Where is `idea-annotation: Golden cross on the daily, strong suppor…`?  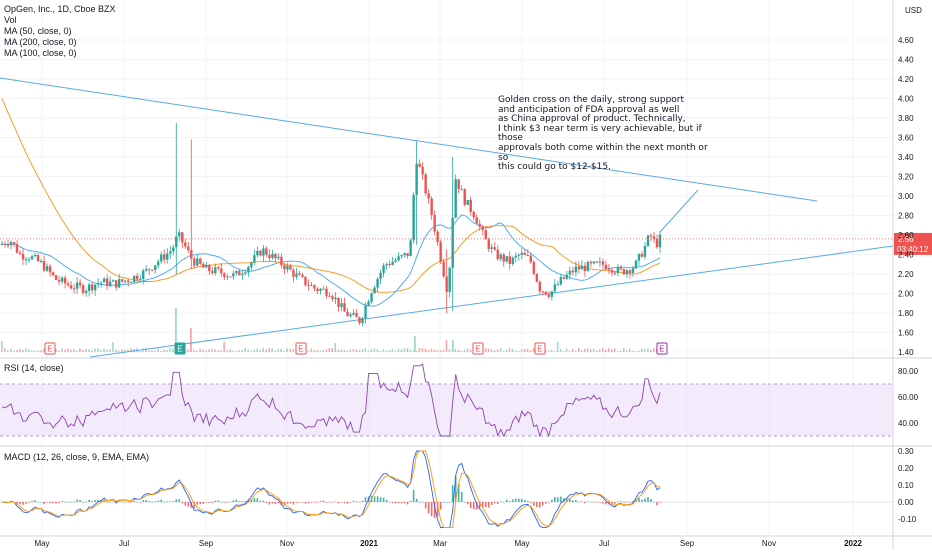 idea-annotation: Golden cross on the daily, strong suppor… is located at coordinates (603, 134).